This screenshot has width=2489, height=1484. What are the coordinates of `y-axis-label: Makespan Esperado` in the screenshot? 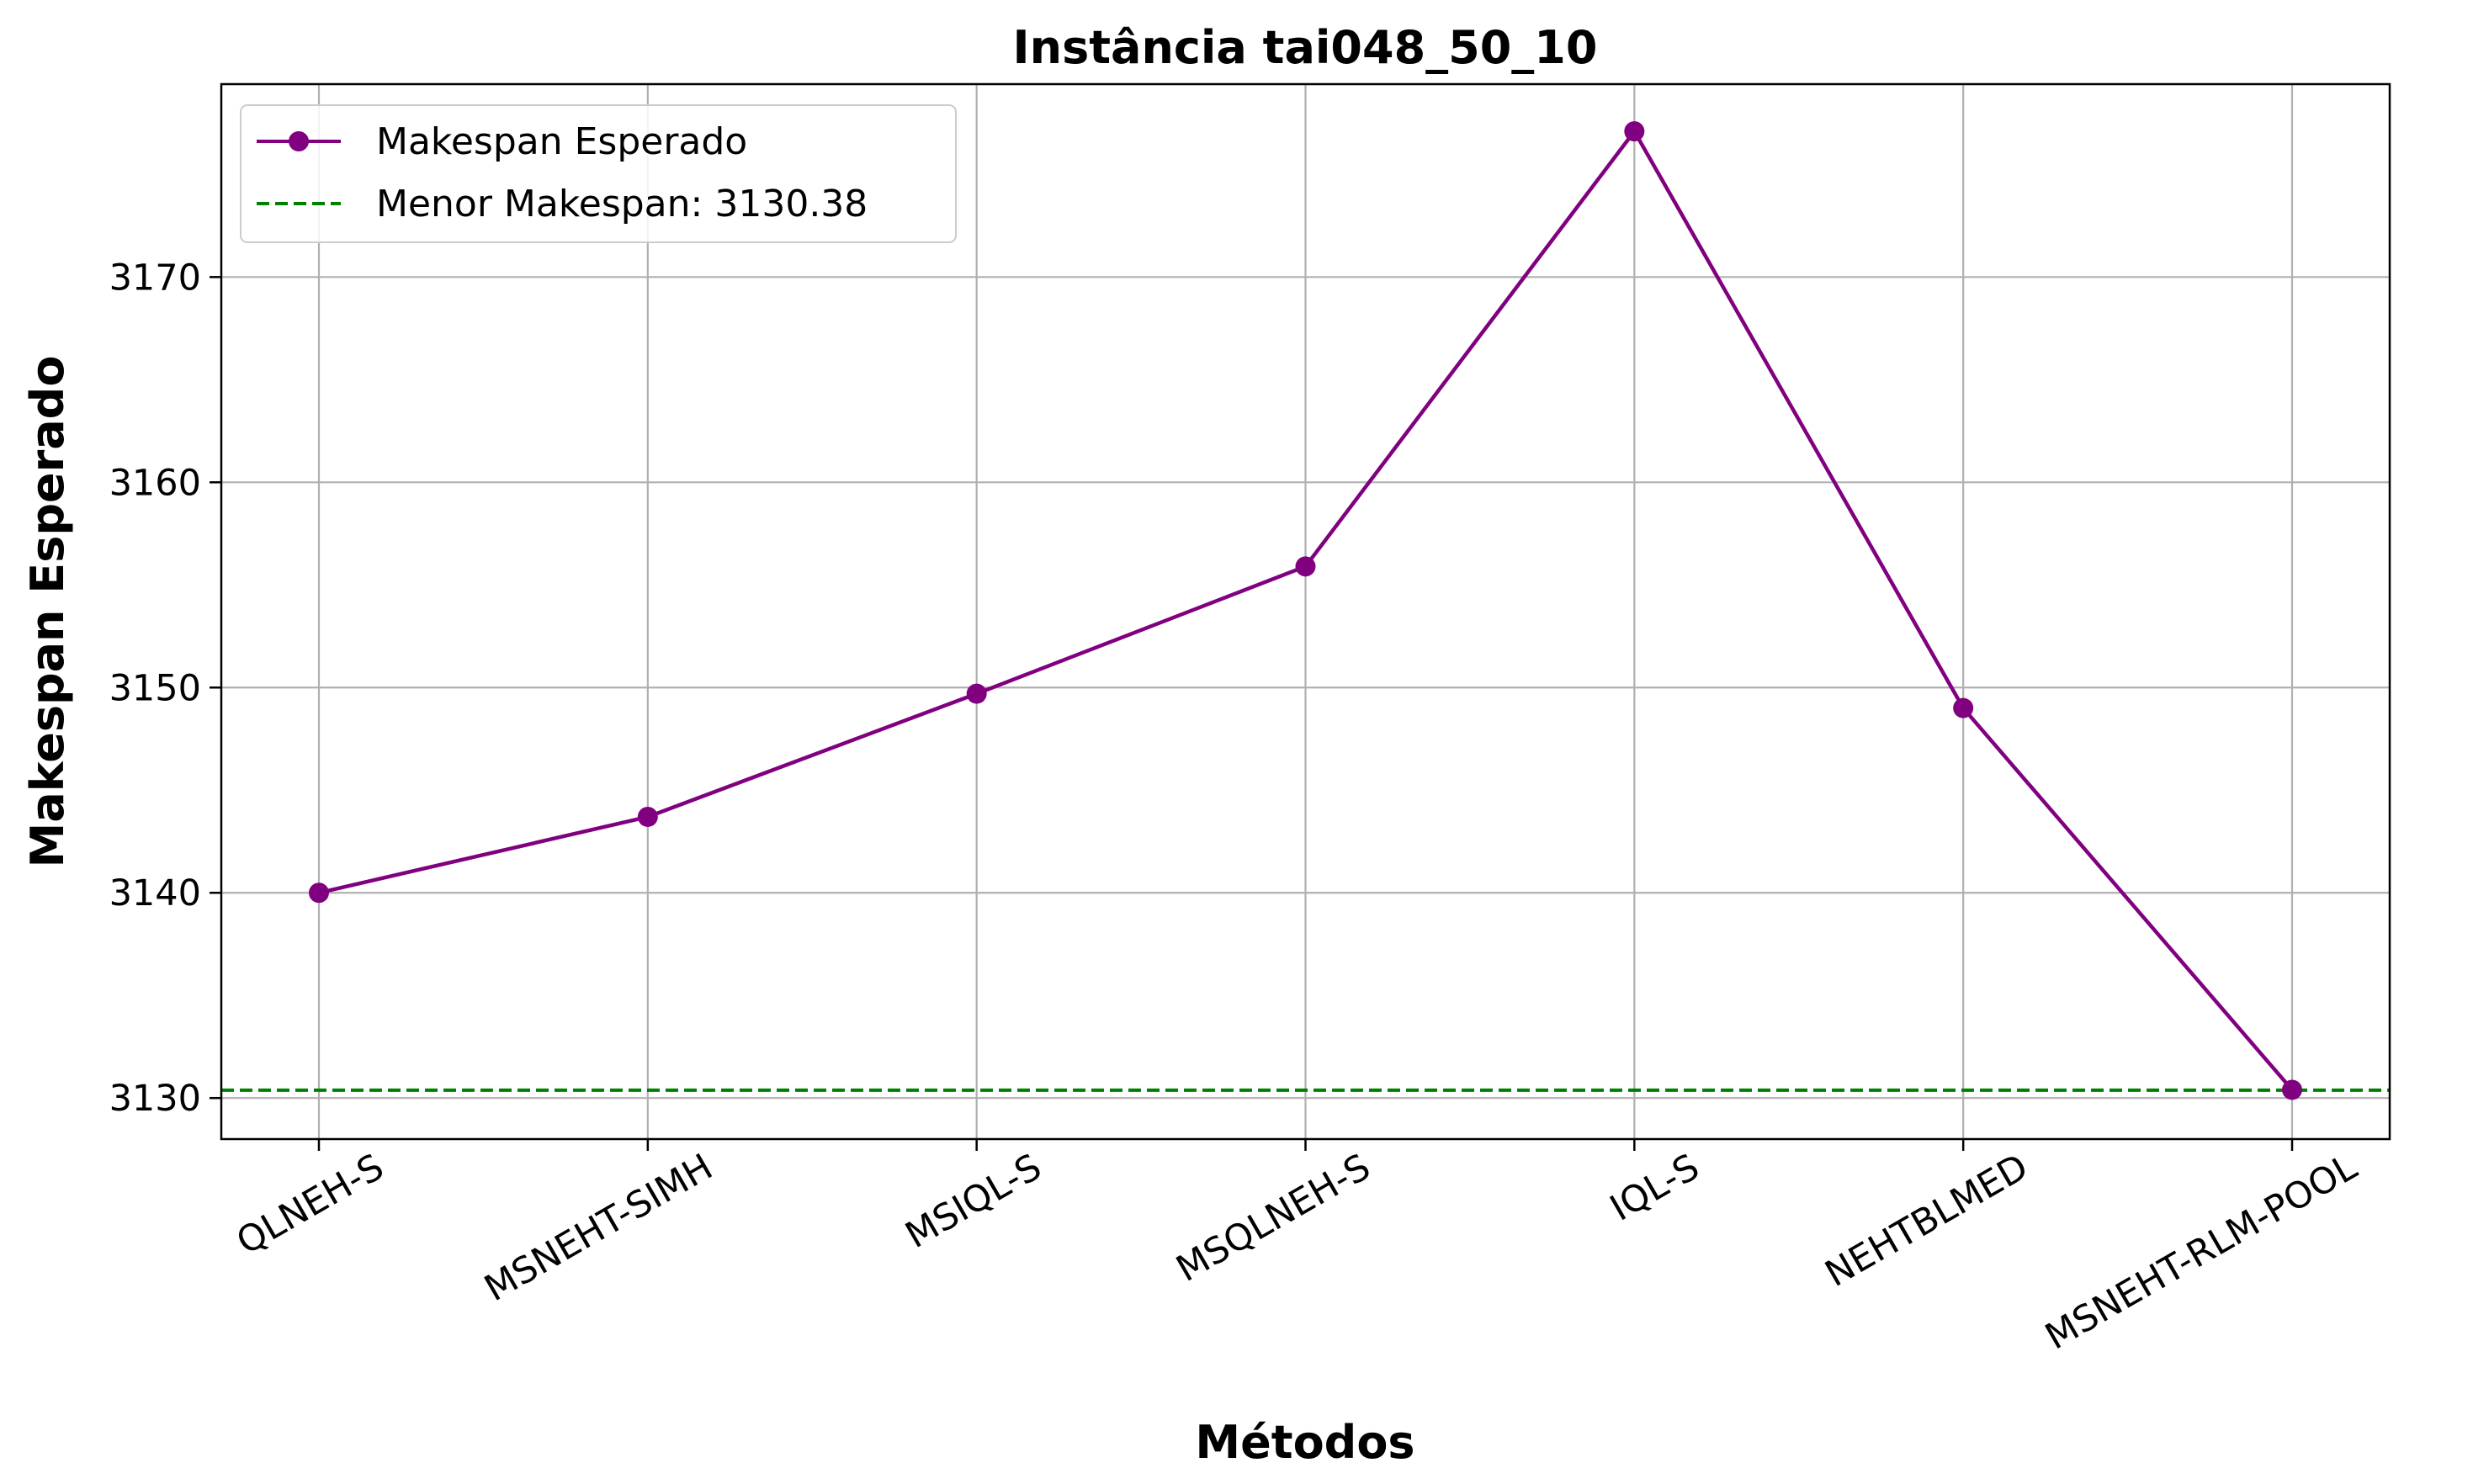 It's located at (47, 612).